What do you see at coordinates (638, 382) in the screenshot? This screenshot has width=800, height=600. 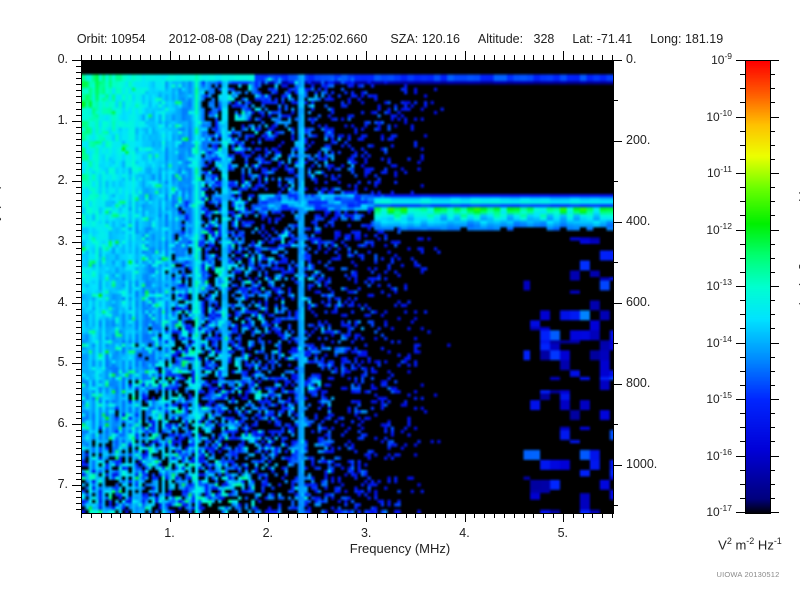 I see `y-axis-right-tick-label: 800.` at bounding box center [638, 382].